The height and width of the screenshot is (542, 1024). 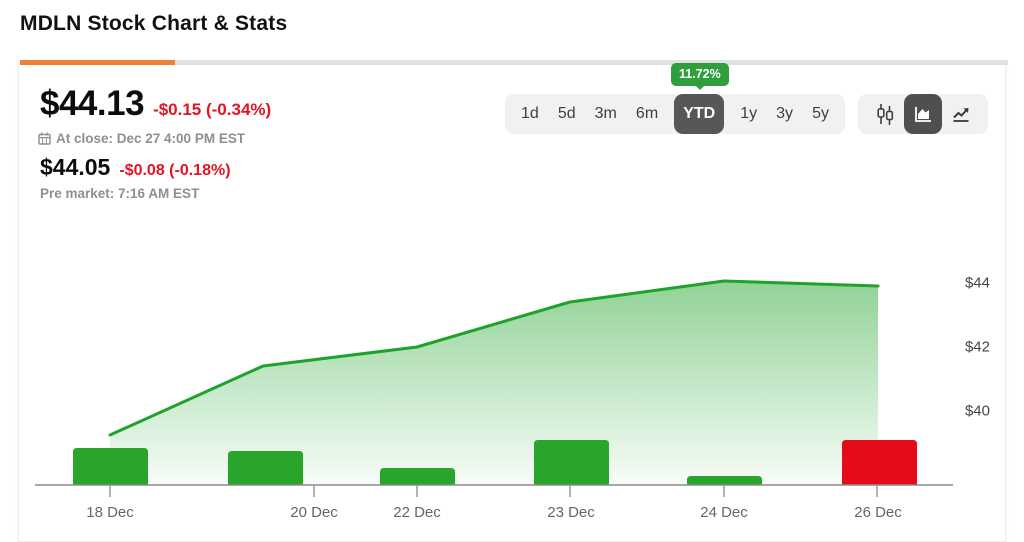 What do you see at coordinates (110, 466) in the screenshot?
I see `volume-bar-18dec` at bounding box center [110, 466].